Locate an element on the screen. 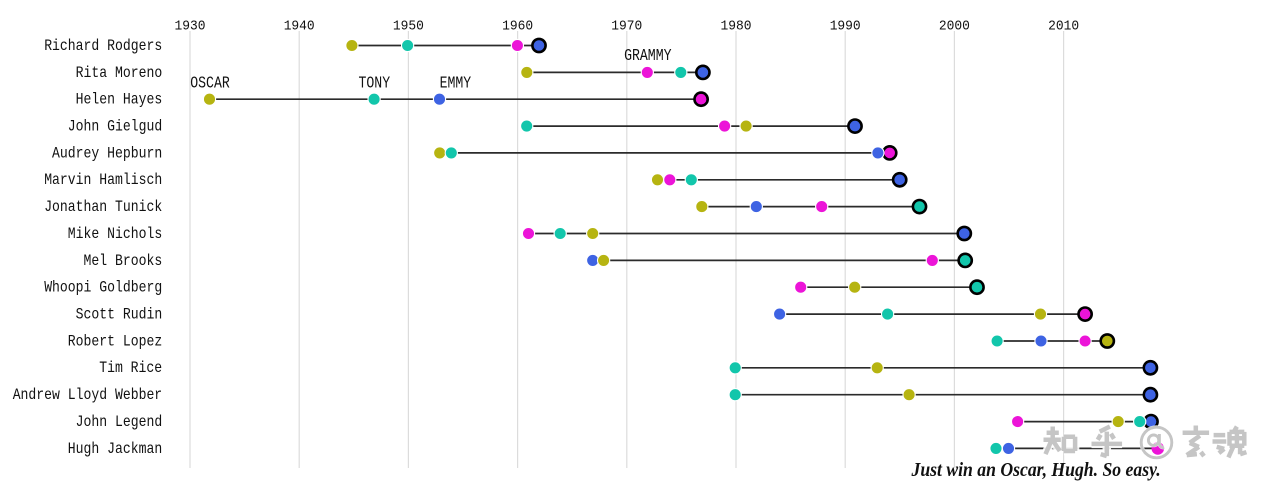 This screenshot has width=1280, height=492. svg-text: Tim Rice is located at coordinates (130, 368).